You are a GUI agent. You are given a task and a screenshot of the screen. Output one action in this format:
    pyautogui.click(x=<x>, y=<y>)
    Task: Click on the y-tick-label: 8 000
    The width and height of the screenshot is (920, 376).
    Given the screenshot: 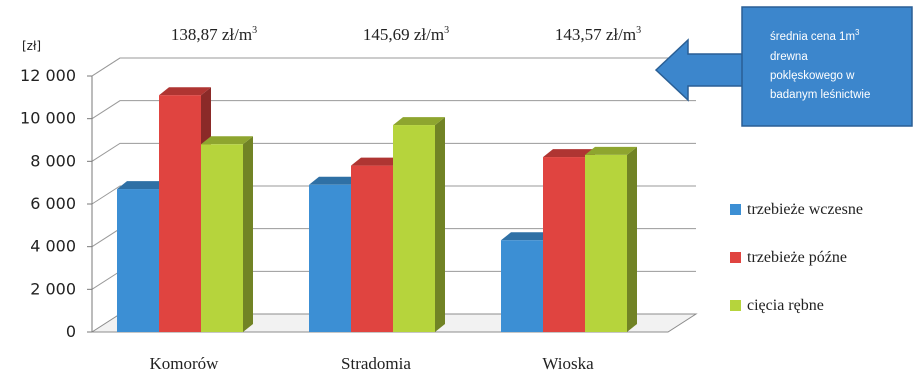 What is the action you would take?
    pyautogui.click(x=53, y=160)
    